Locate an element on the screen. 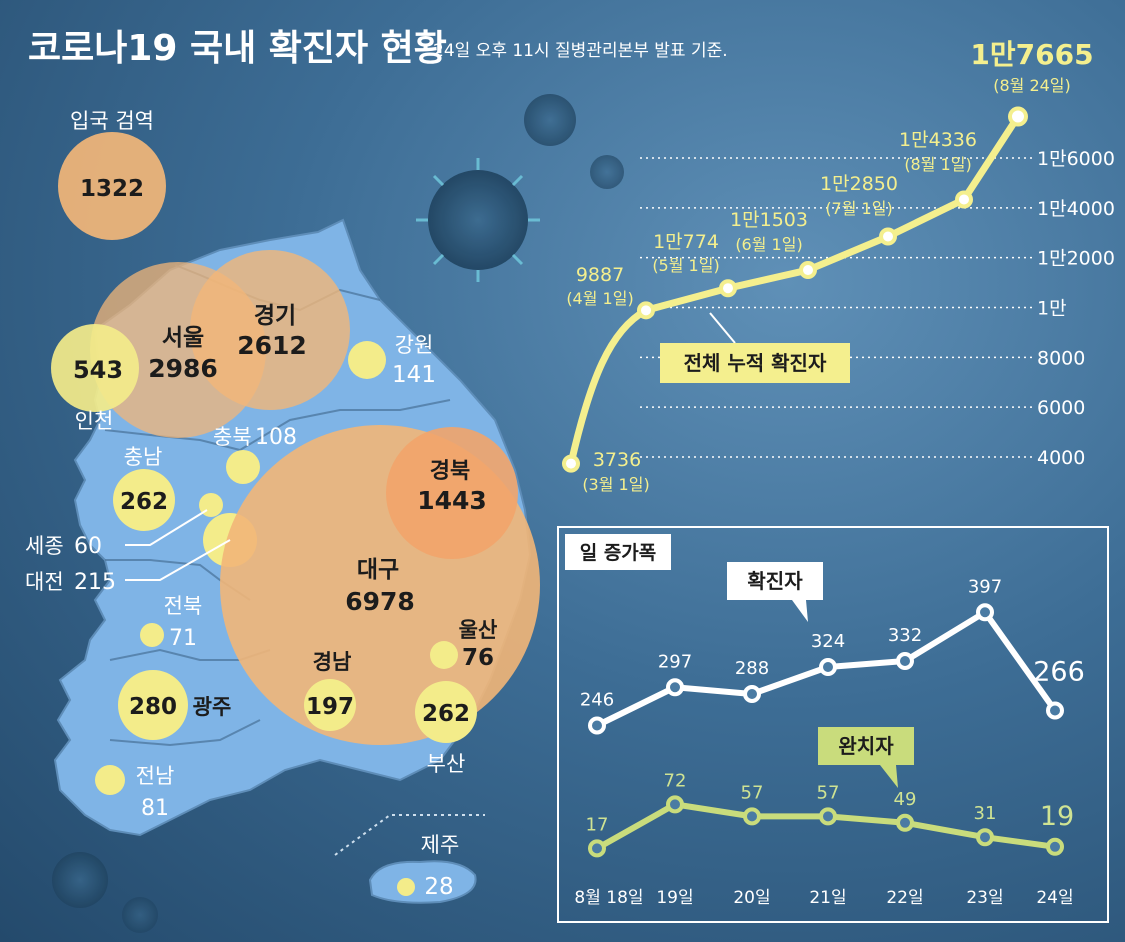  jeonnam-value: 81 is located at coordinates (155, 808).